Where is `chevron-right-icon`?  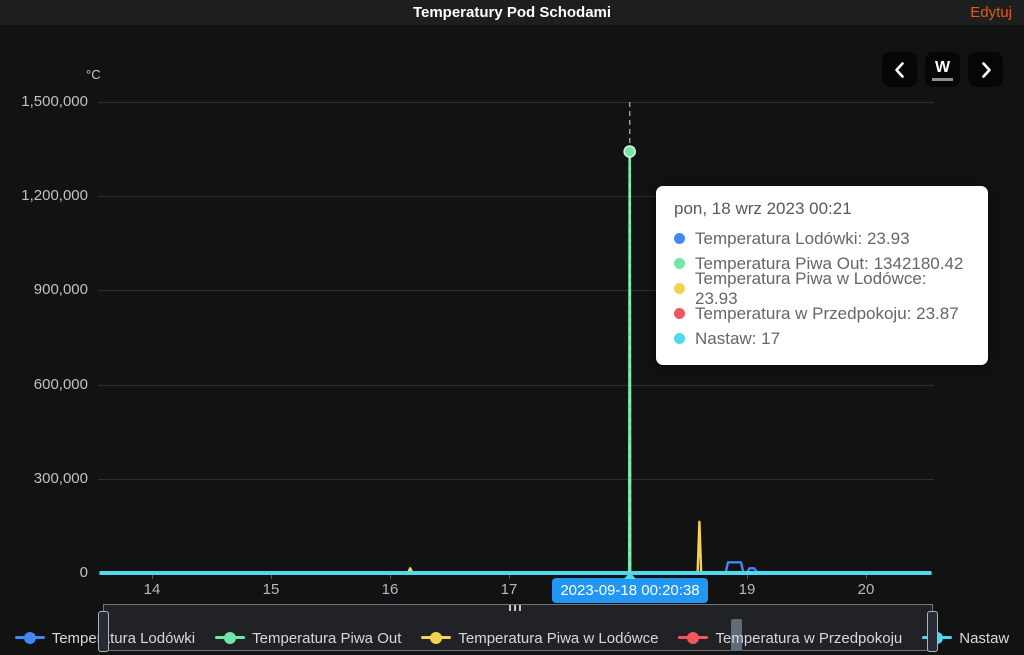
chevron-right-icon is located at coordinates (986, 69).